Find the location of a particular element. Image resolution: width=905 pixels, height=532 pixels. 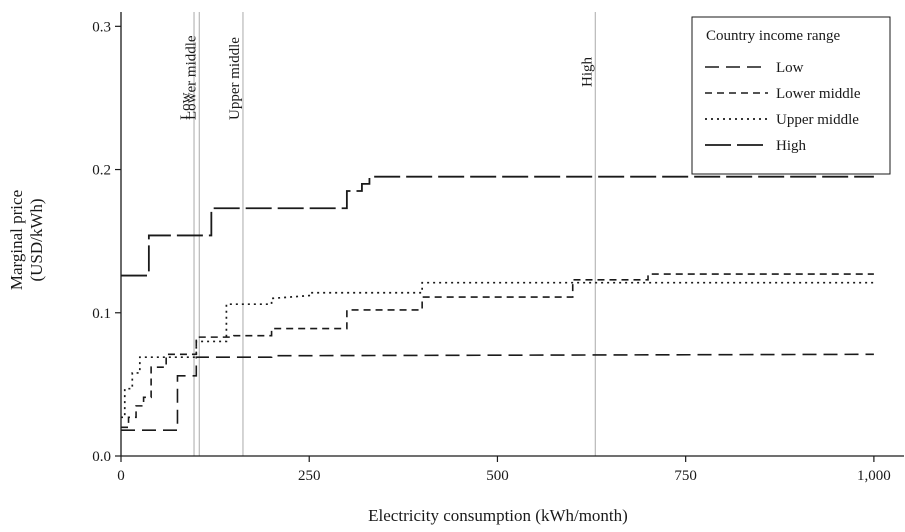

legend-box is located at coordinates (791, 95).